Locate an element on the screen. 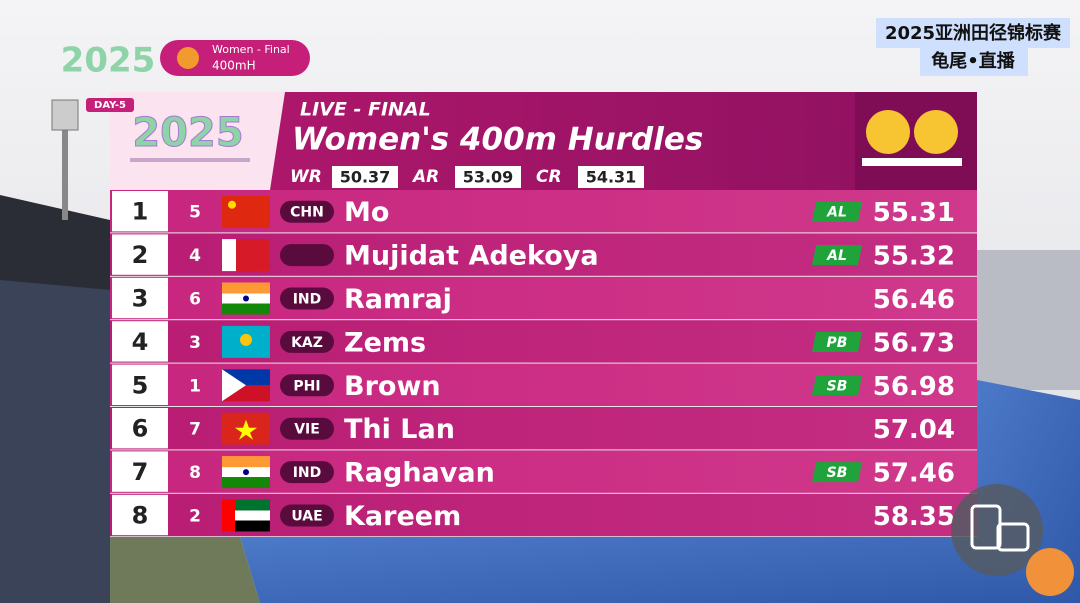  badge-label: SB is located at coordinates (837, 386).